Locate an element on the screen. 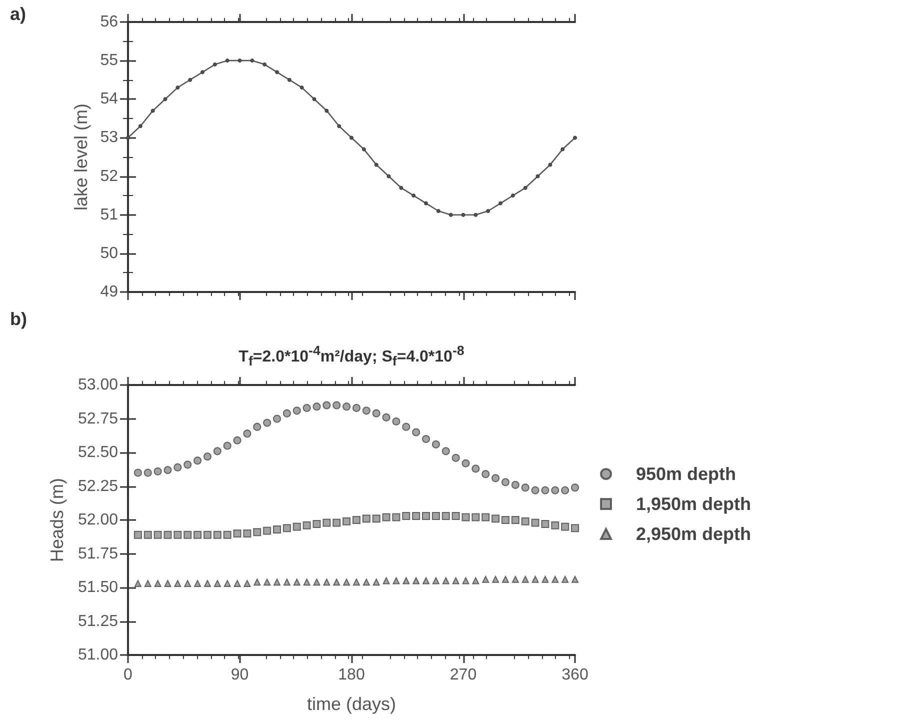 The width and height of the screenshot is (914, 727). y-tick-label: 51.25 is located at coordinates (98, 621).